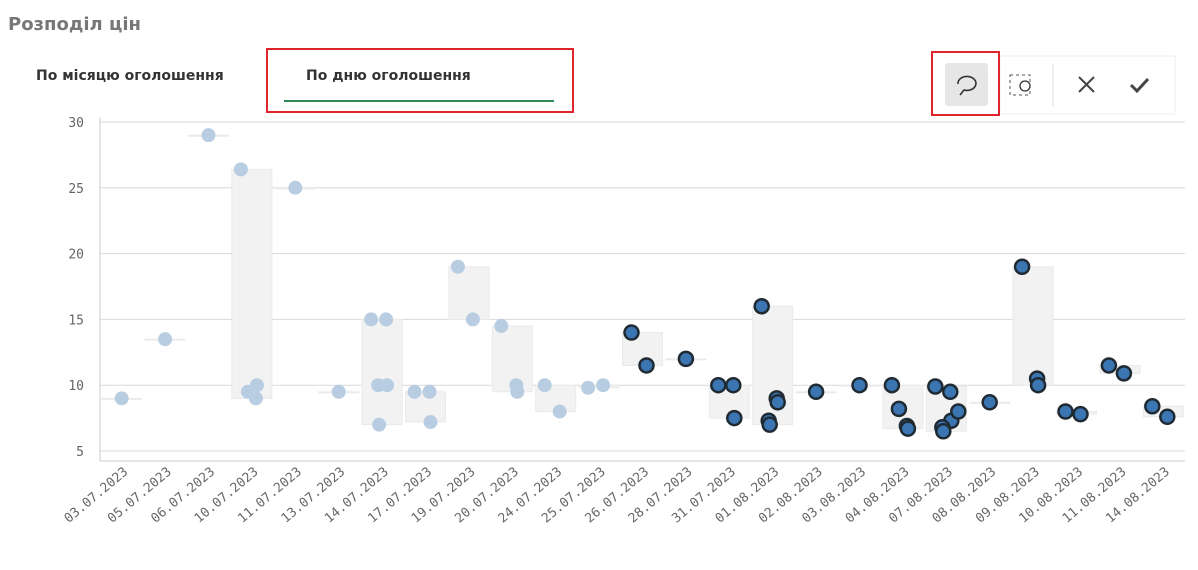 The width and height of the screenshot is (1198, 570). I want to click on tab-active: По дню оголошення, so click(388, 76).